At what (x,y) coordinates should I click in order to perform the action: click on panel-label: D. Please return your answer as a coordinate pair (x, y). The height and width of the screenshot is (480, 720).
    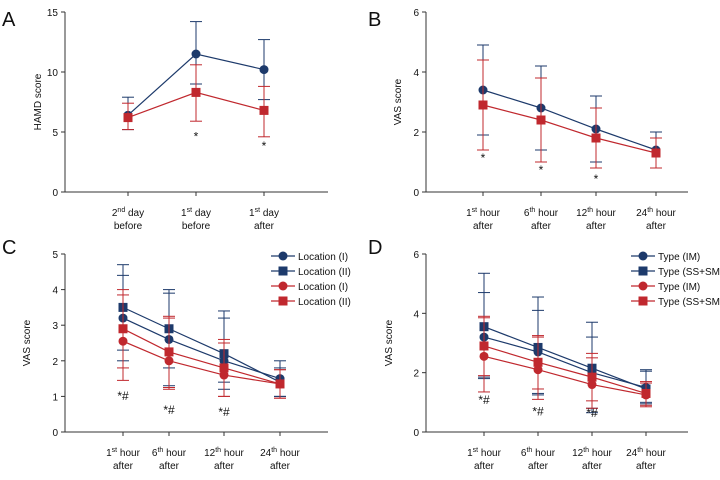
    Looking at the image, I should click on (375, 248).